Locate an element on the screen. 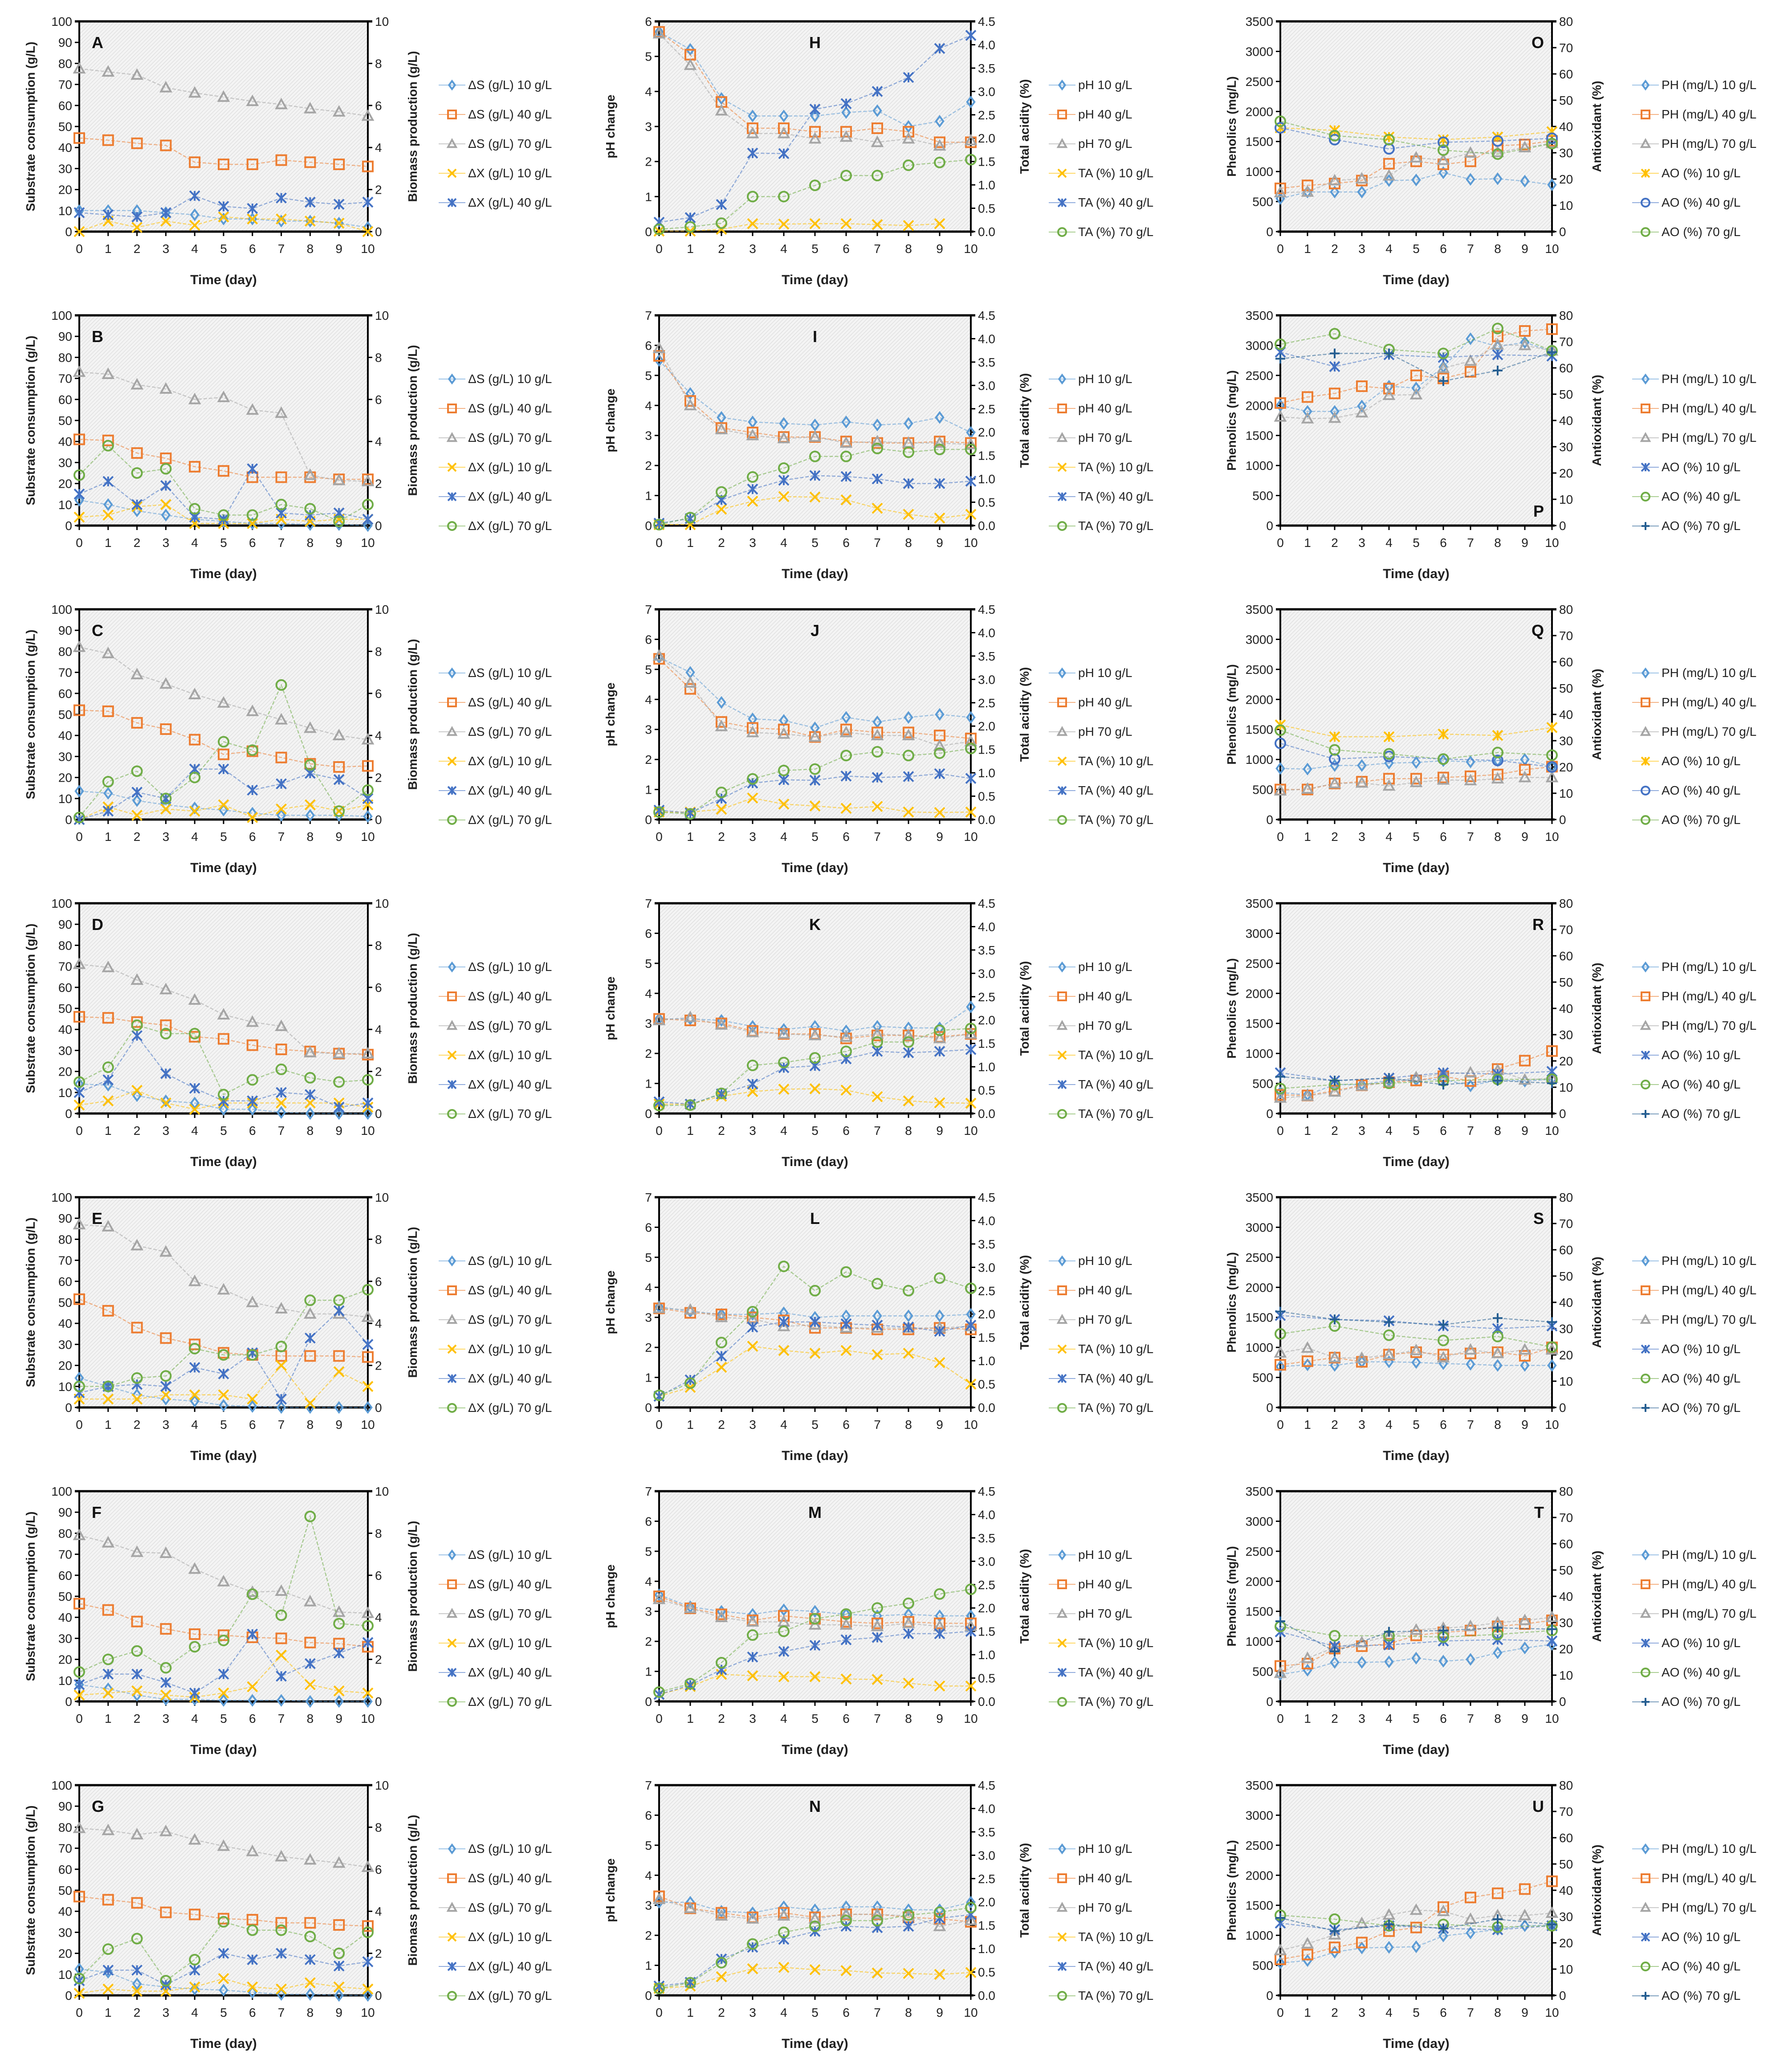 This screenshot has width=1784, height=2072. svg-text: 4.0 is located at coordinates (987, 633).